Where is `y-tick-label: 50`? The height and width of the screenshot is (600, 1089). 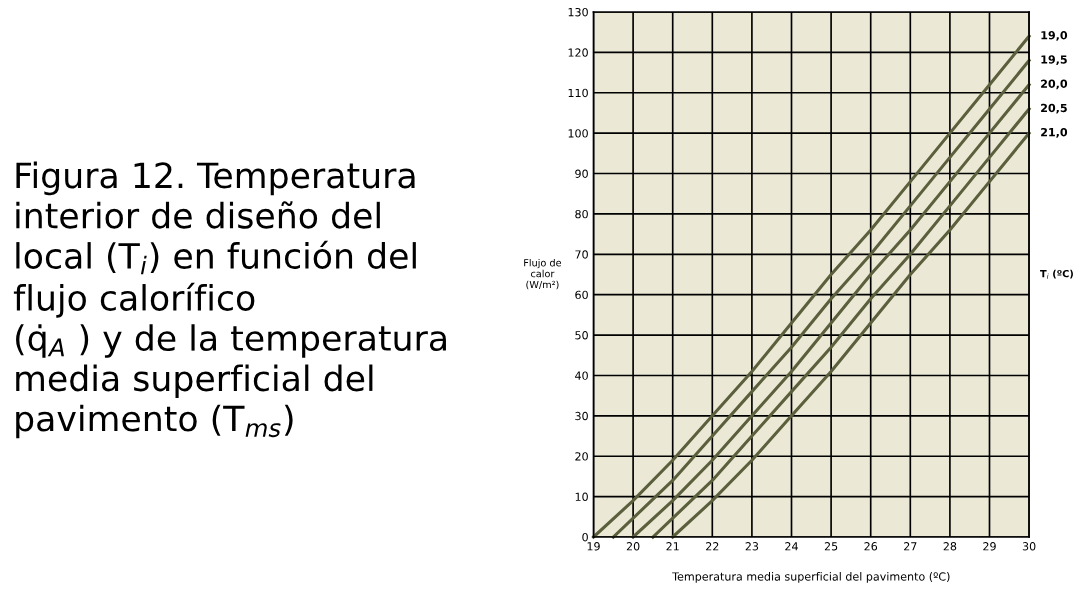
y-tick-label: 50 is located at coordinates (581, 335).